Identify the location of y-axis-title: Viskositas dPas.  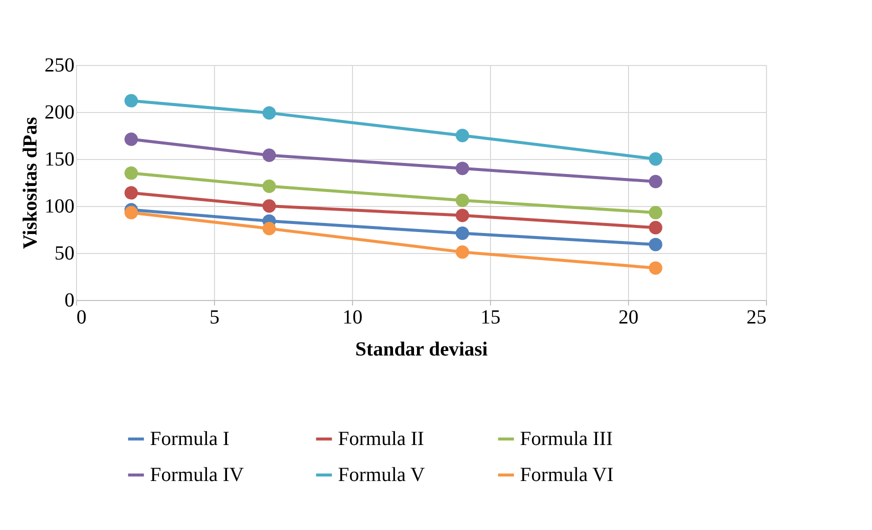
(31, 183).